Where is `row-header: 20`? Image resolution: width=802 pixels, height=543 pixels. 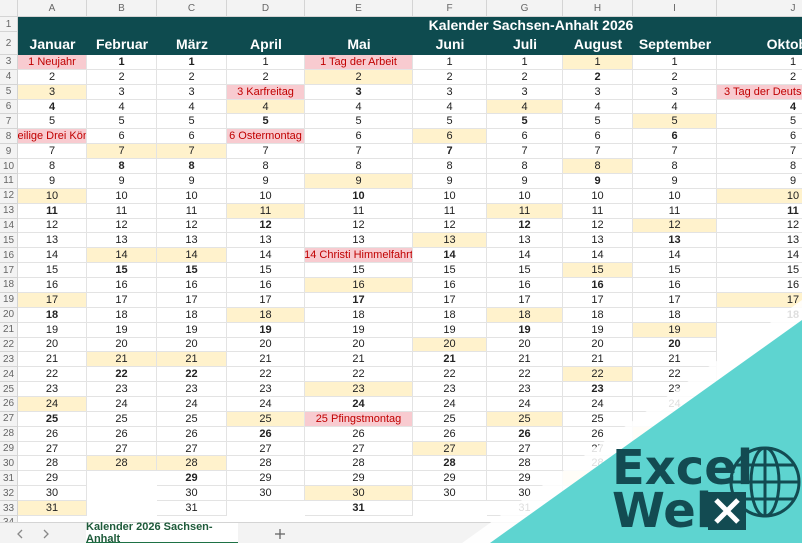 row-header: 20 is located at coordinates (9, 315).